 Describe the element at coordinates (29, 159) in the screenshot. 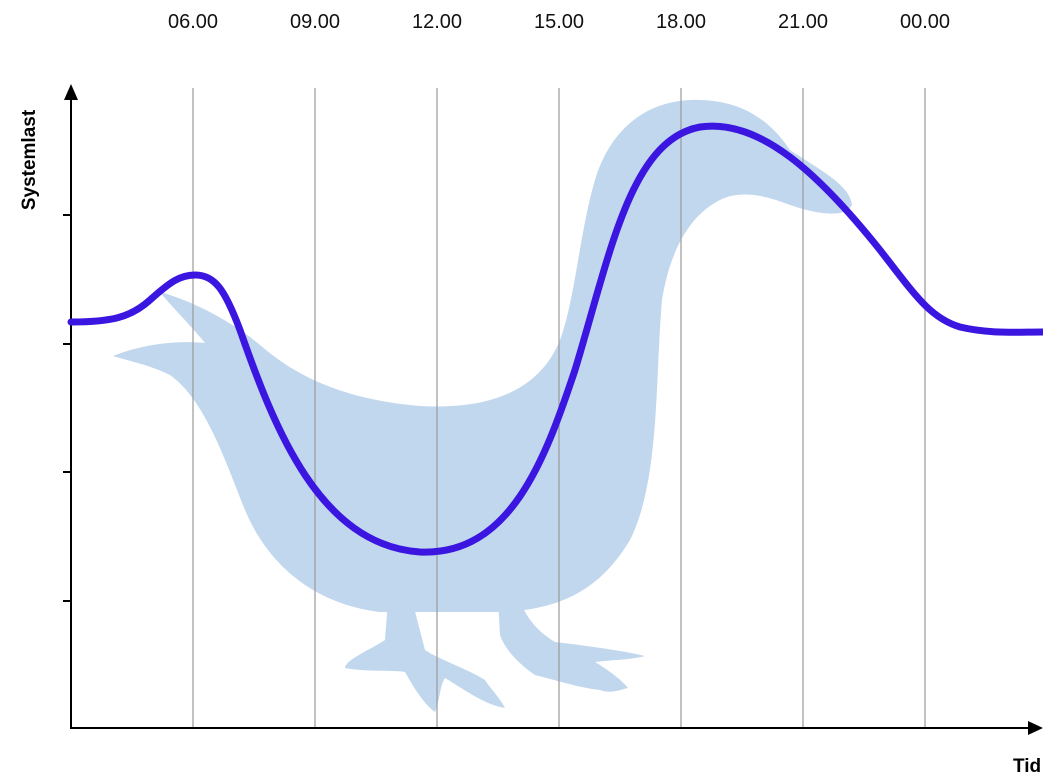

I see `y-axis-label: Systemlast` at that location.